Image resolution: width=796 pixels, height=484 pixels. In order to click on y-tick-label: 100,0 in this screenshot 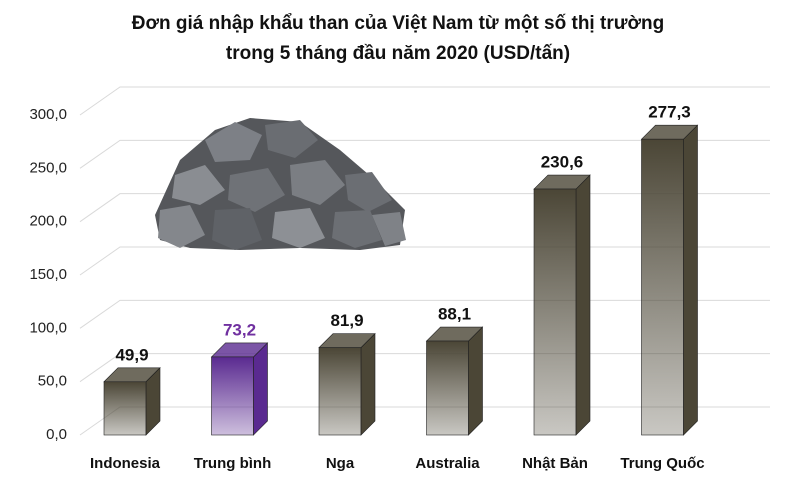, I will do `click(48, 327)`.